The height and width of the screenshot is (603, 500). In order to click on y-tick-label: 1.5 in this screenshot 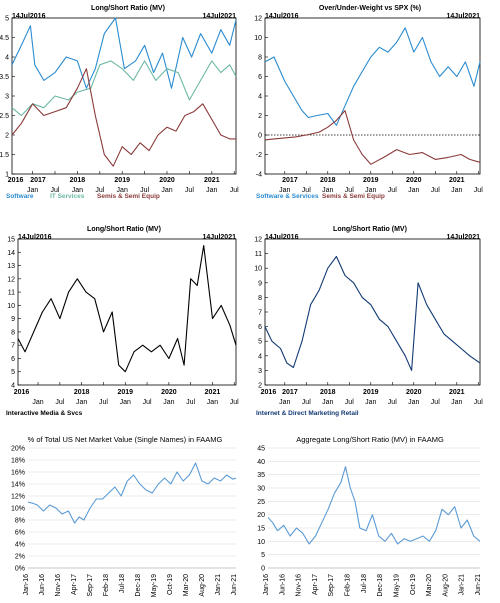, I will do `click(4, 155)`.